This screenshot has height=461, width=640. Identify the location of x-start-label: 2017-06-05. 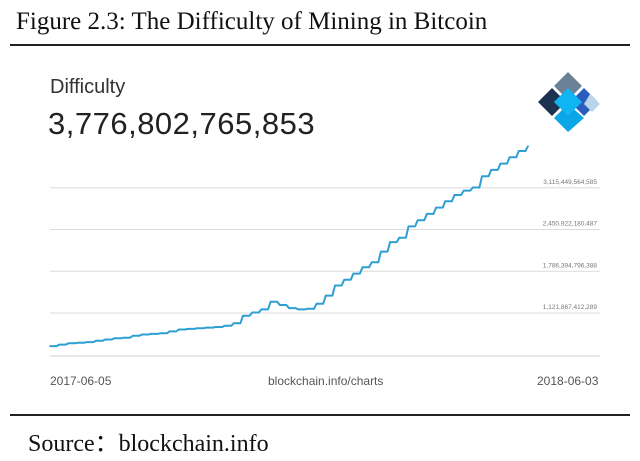
(81, 381).